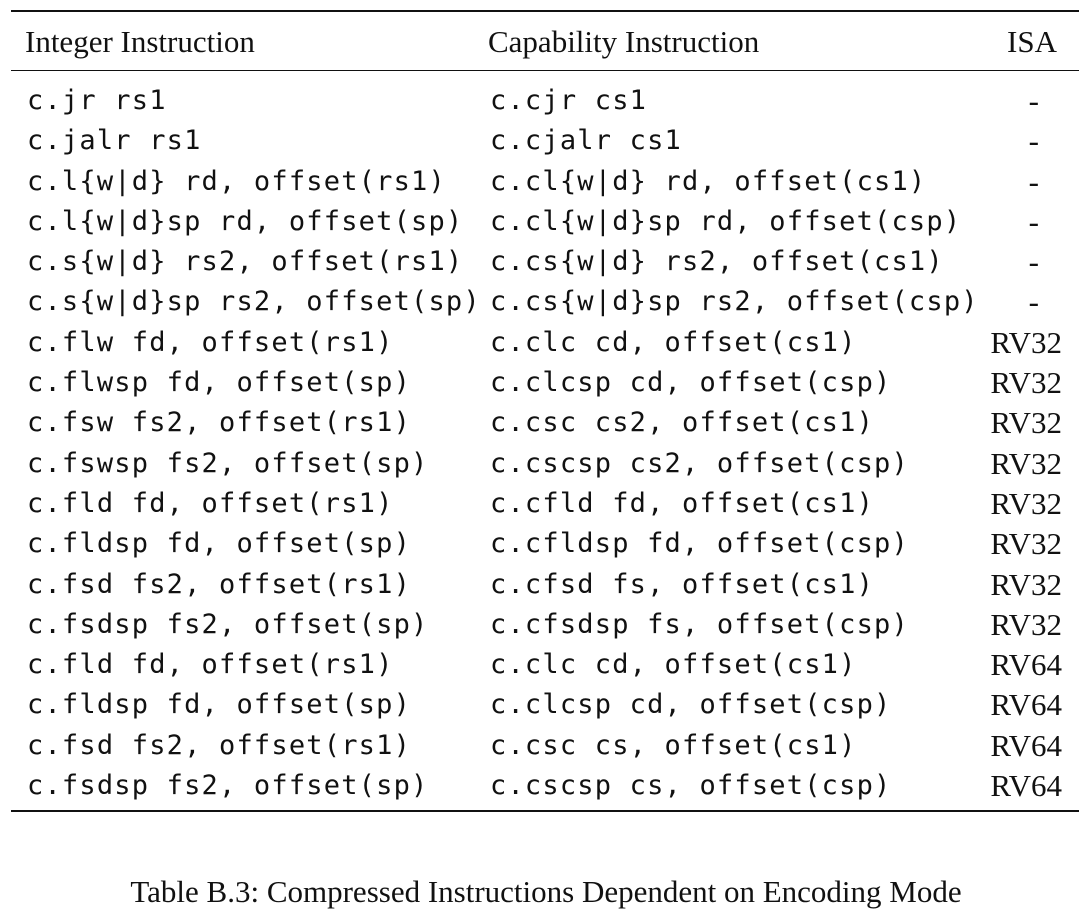  I want to click on integer-instruction-cell: c.fsw fs2, offset(rs1), so click(219, 423).